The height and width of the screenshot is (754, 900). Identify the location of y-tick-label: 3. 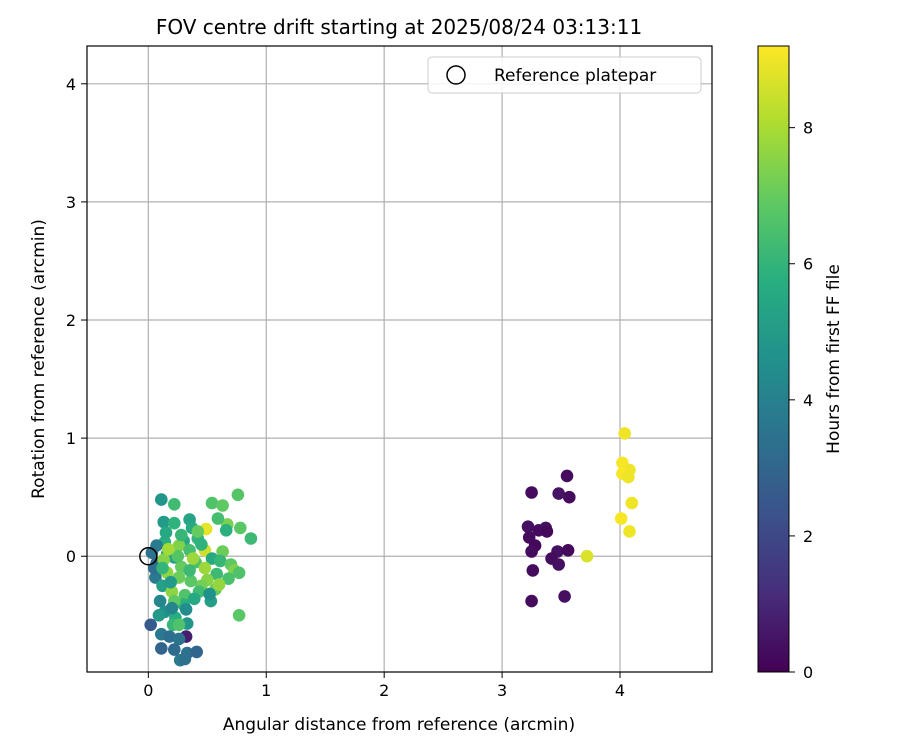
(71, 202).